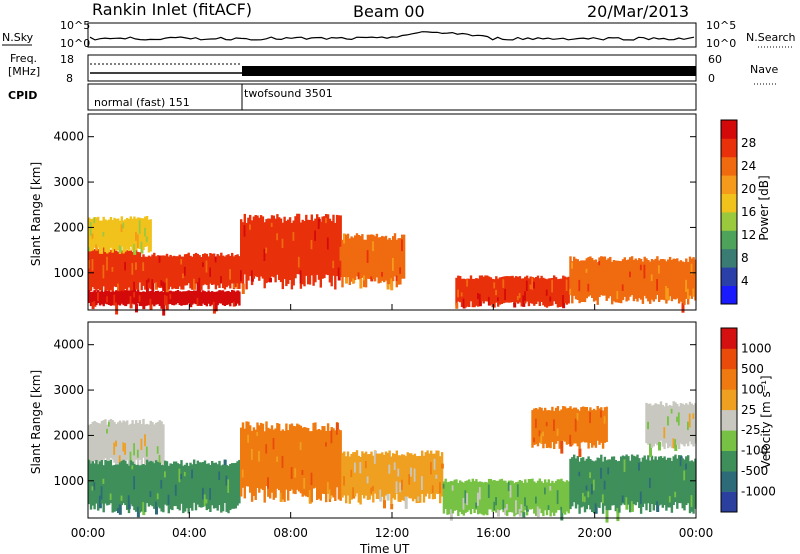 The height and width of the screenshot is (554, 800). Describe the element at coordinates (162, 283) in the screenshot. I see `power-band-3-speck` at that location.